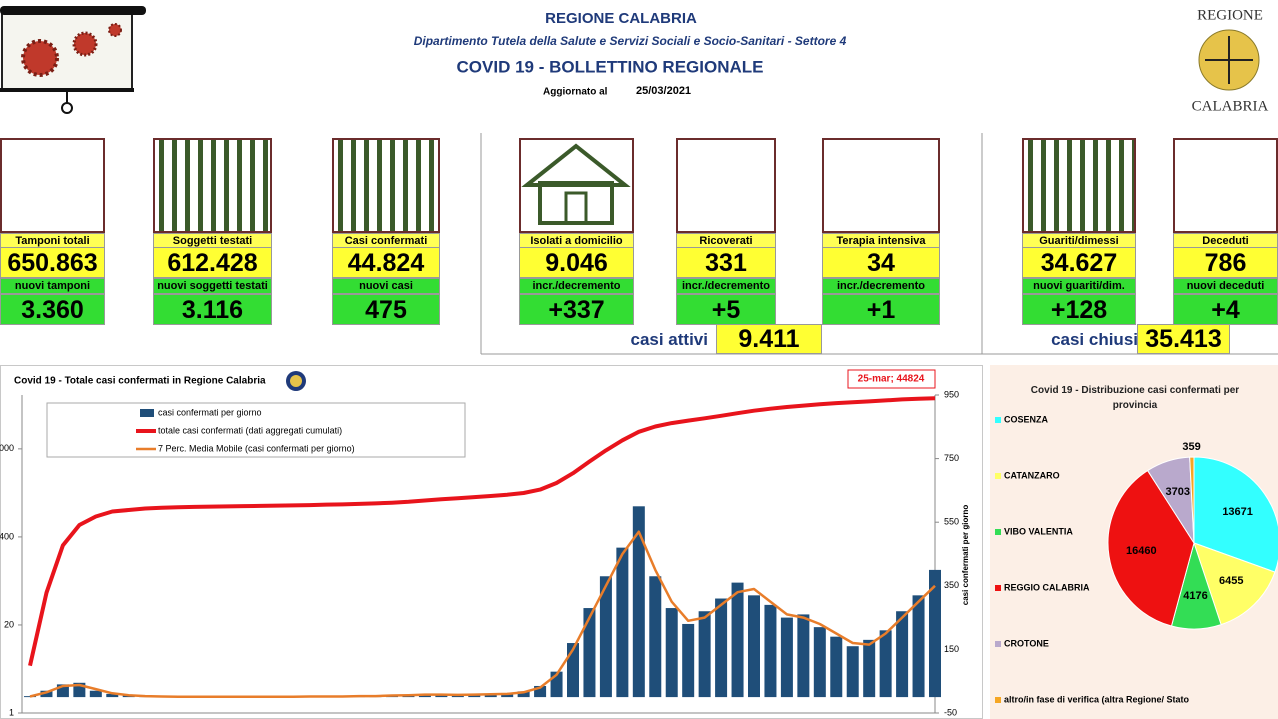  What do you see at coordinates (726, 240) in the screenshot?
I see `card-label: Ricoverati` at bounding box center [726, 240].